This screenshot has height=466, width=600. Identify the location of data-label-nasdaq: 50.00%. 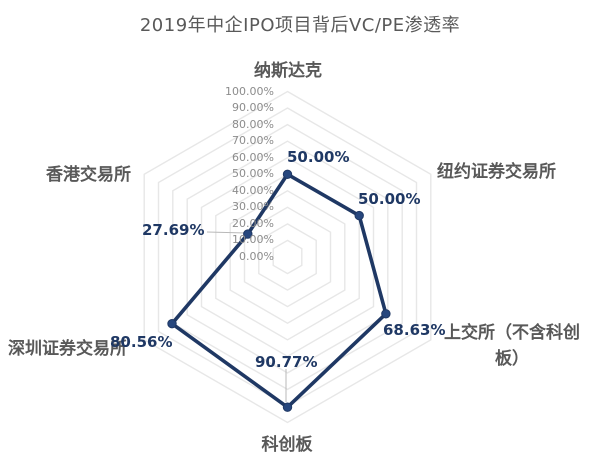
(318, 157).